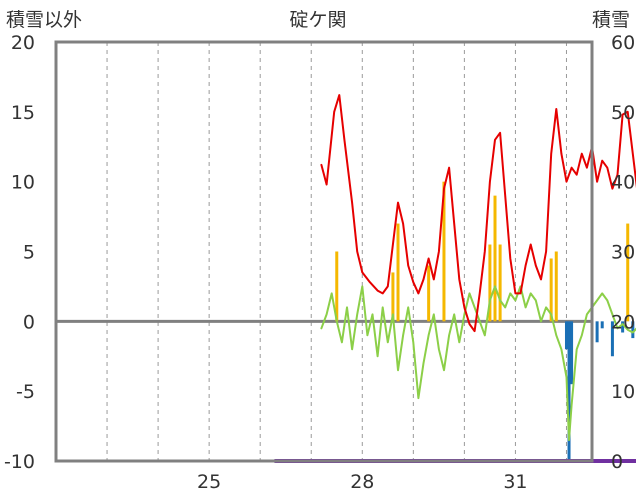  Describe the element at coordinates (23, 43) in the screenshot. I see `left-tick-label: 20` at that location.